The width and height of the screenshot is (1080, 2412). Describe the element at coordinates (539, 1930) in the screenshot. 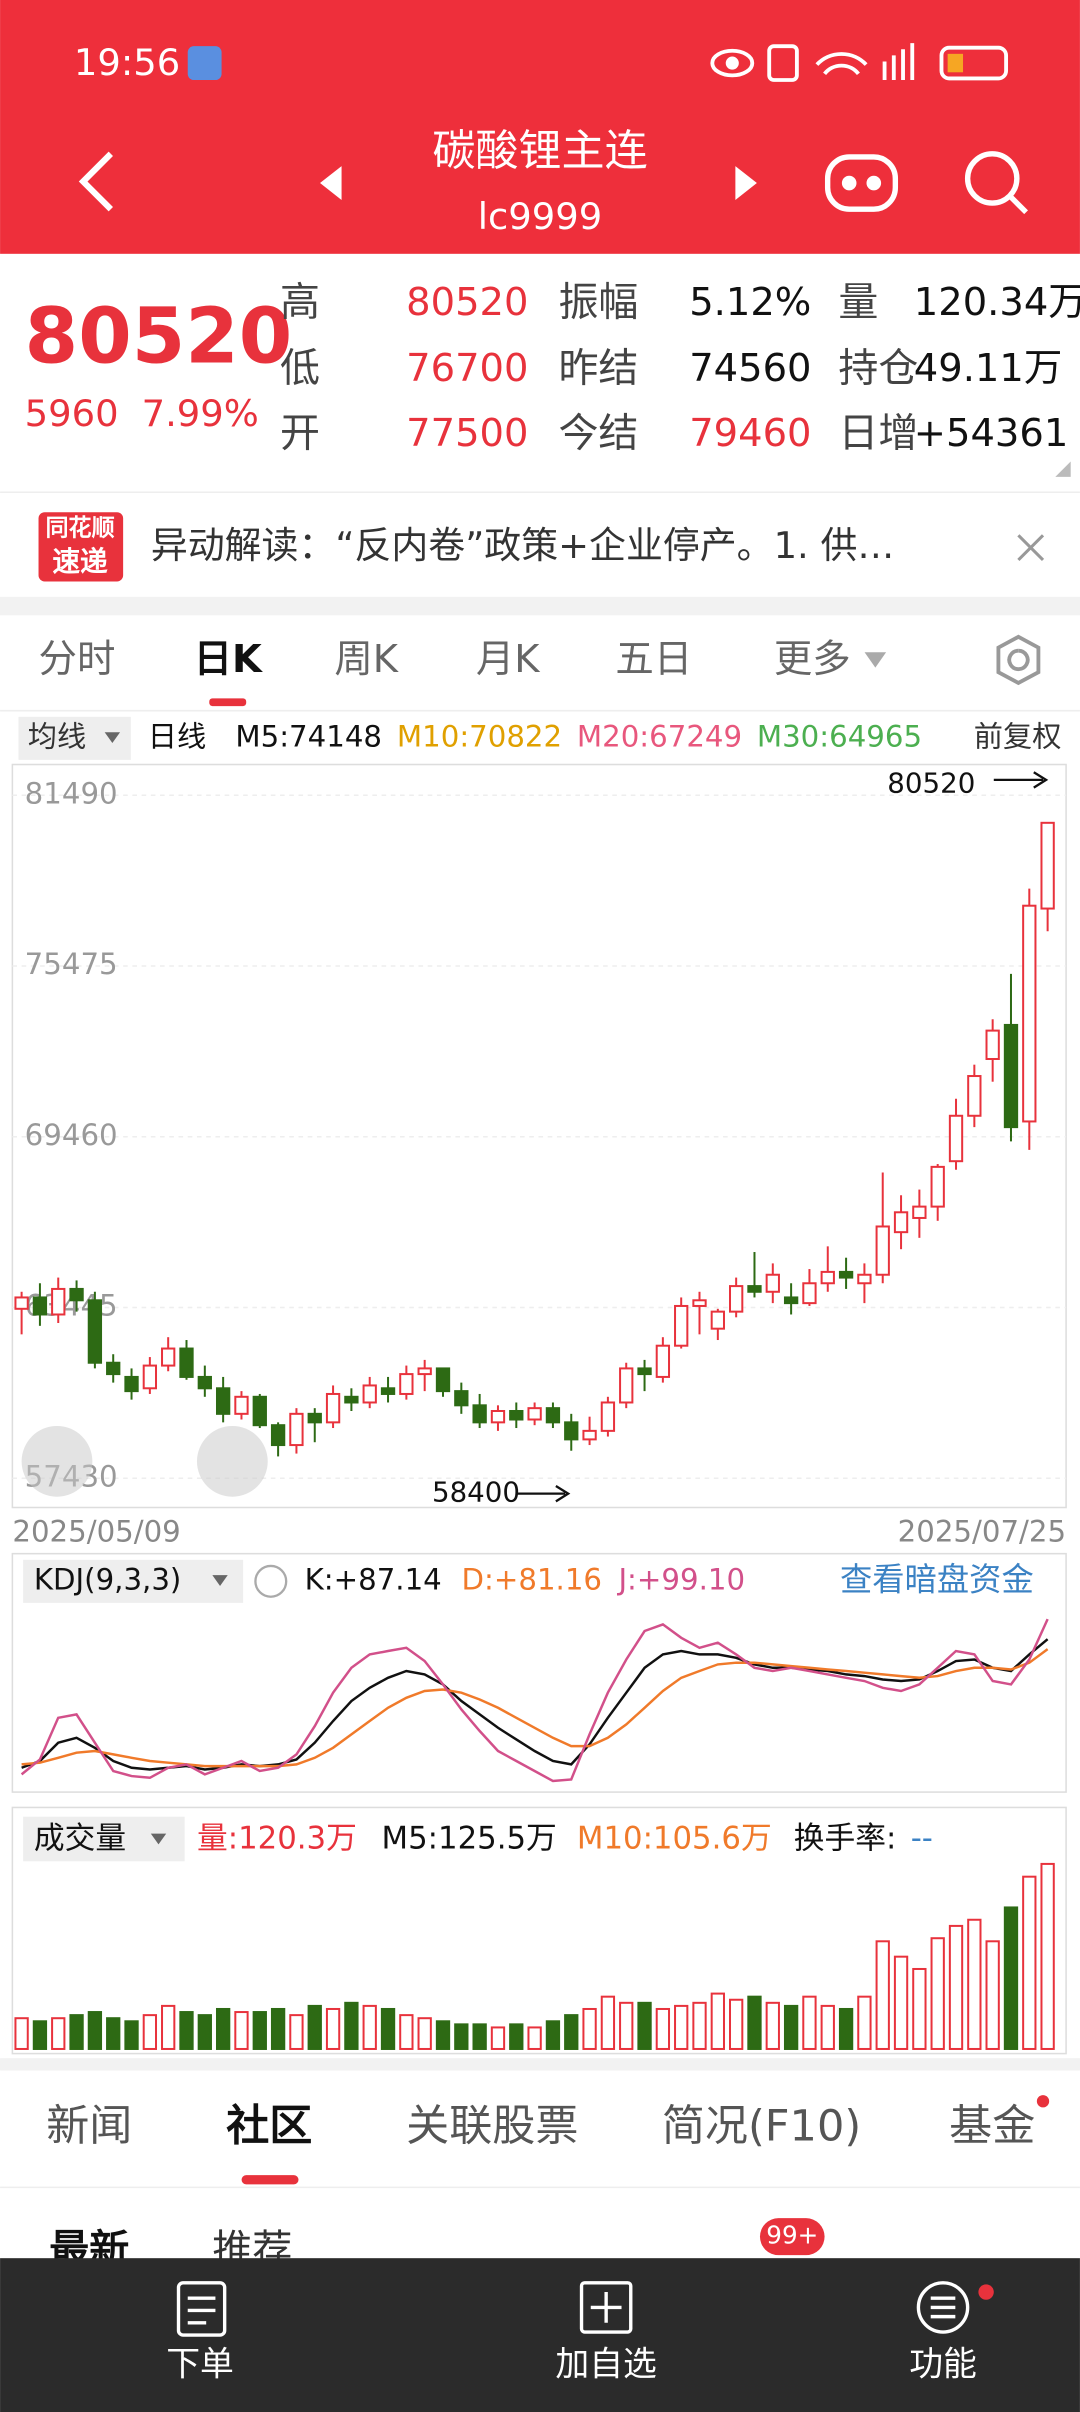

I see `volume-frame` at that location.